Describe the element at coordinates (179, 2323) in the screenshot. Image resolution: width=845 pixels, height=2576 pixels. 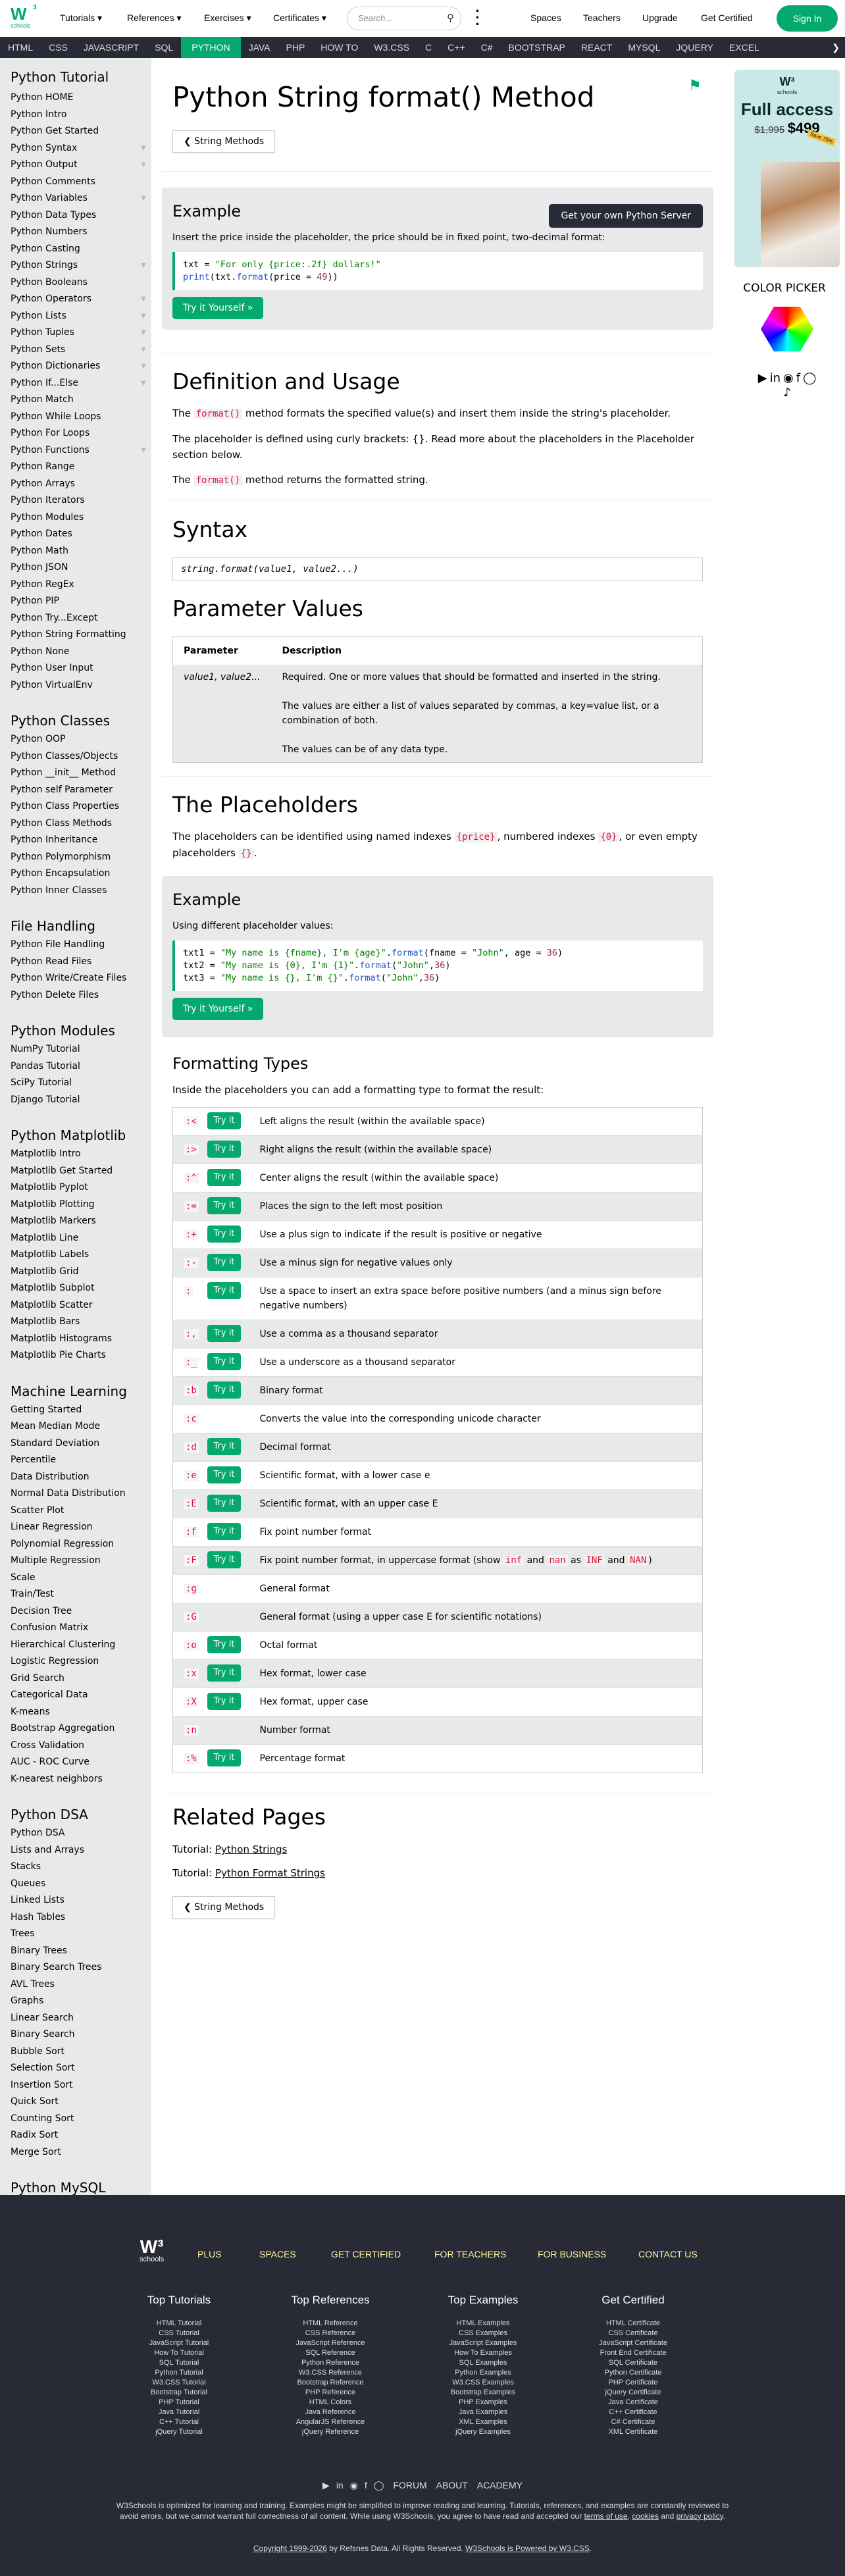
I see `footer-link: HTML Tutorial` at that location.